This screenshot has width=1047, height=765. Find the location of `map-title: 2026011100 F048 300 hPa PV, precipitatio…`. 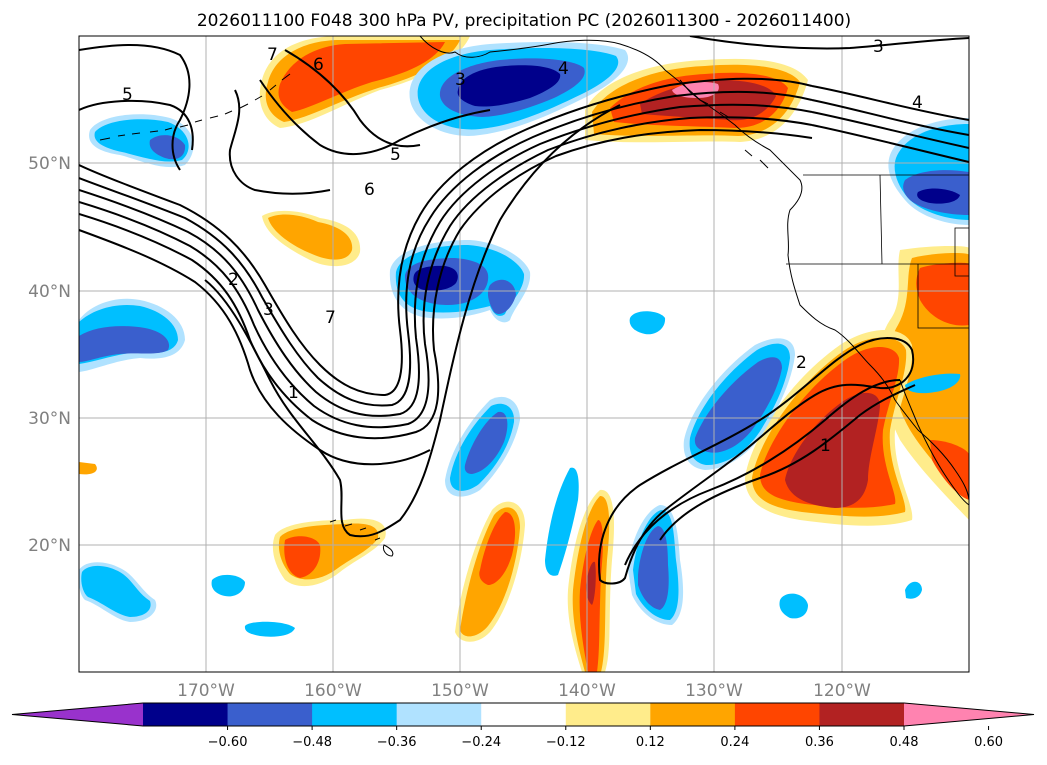

map-title: 2026011100 F048 300 hPa PV, precipitatio… is located at coordinates (524, 21).